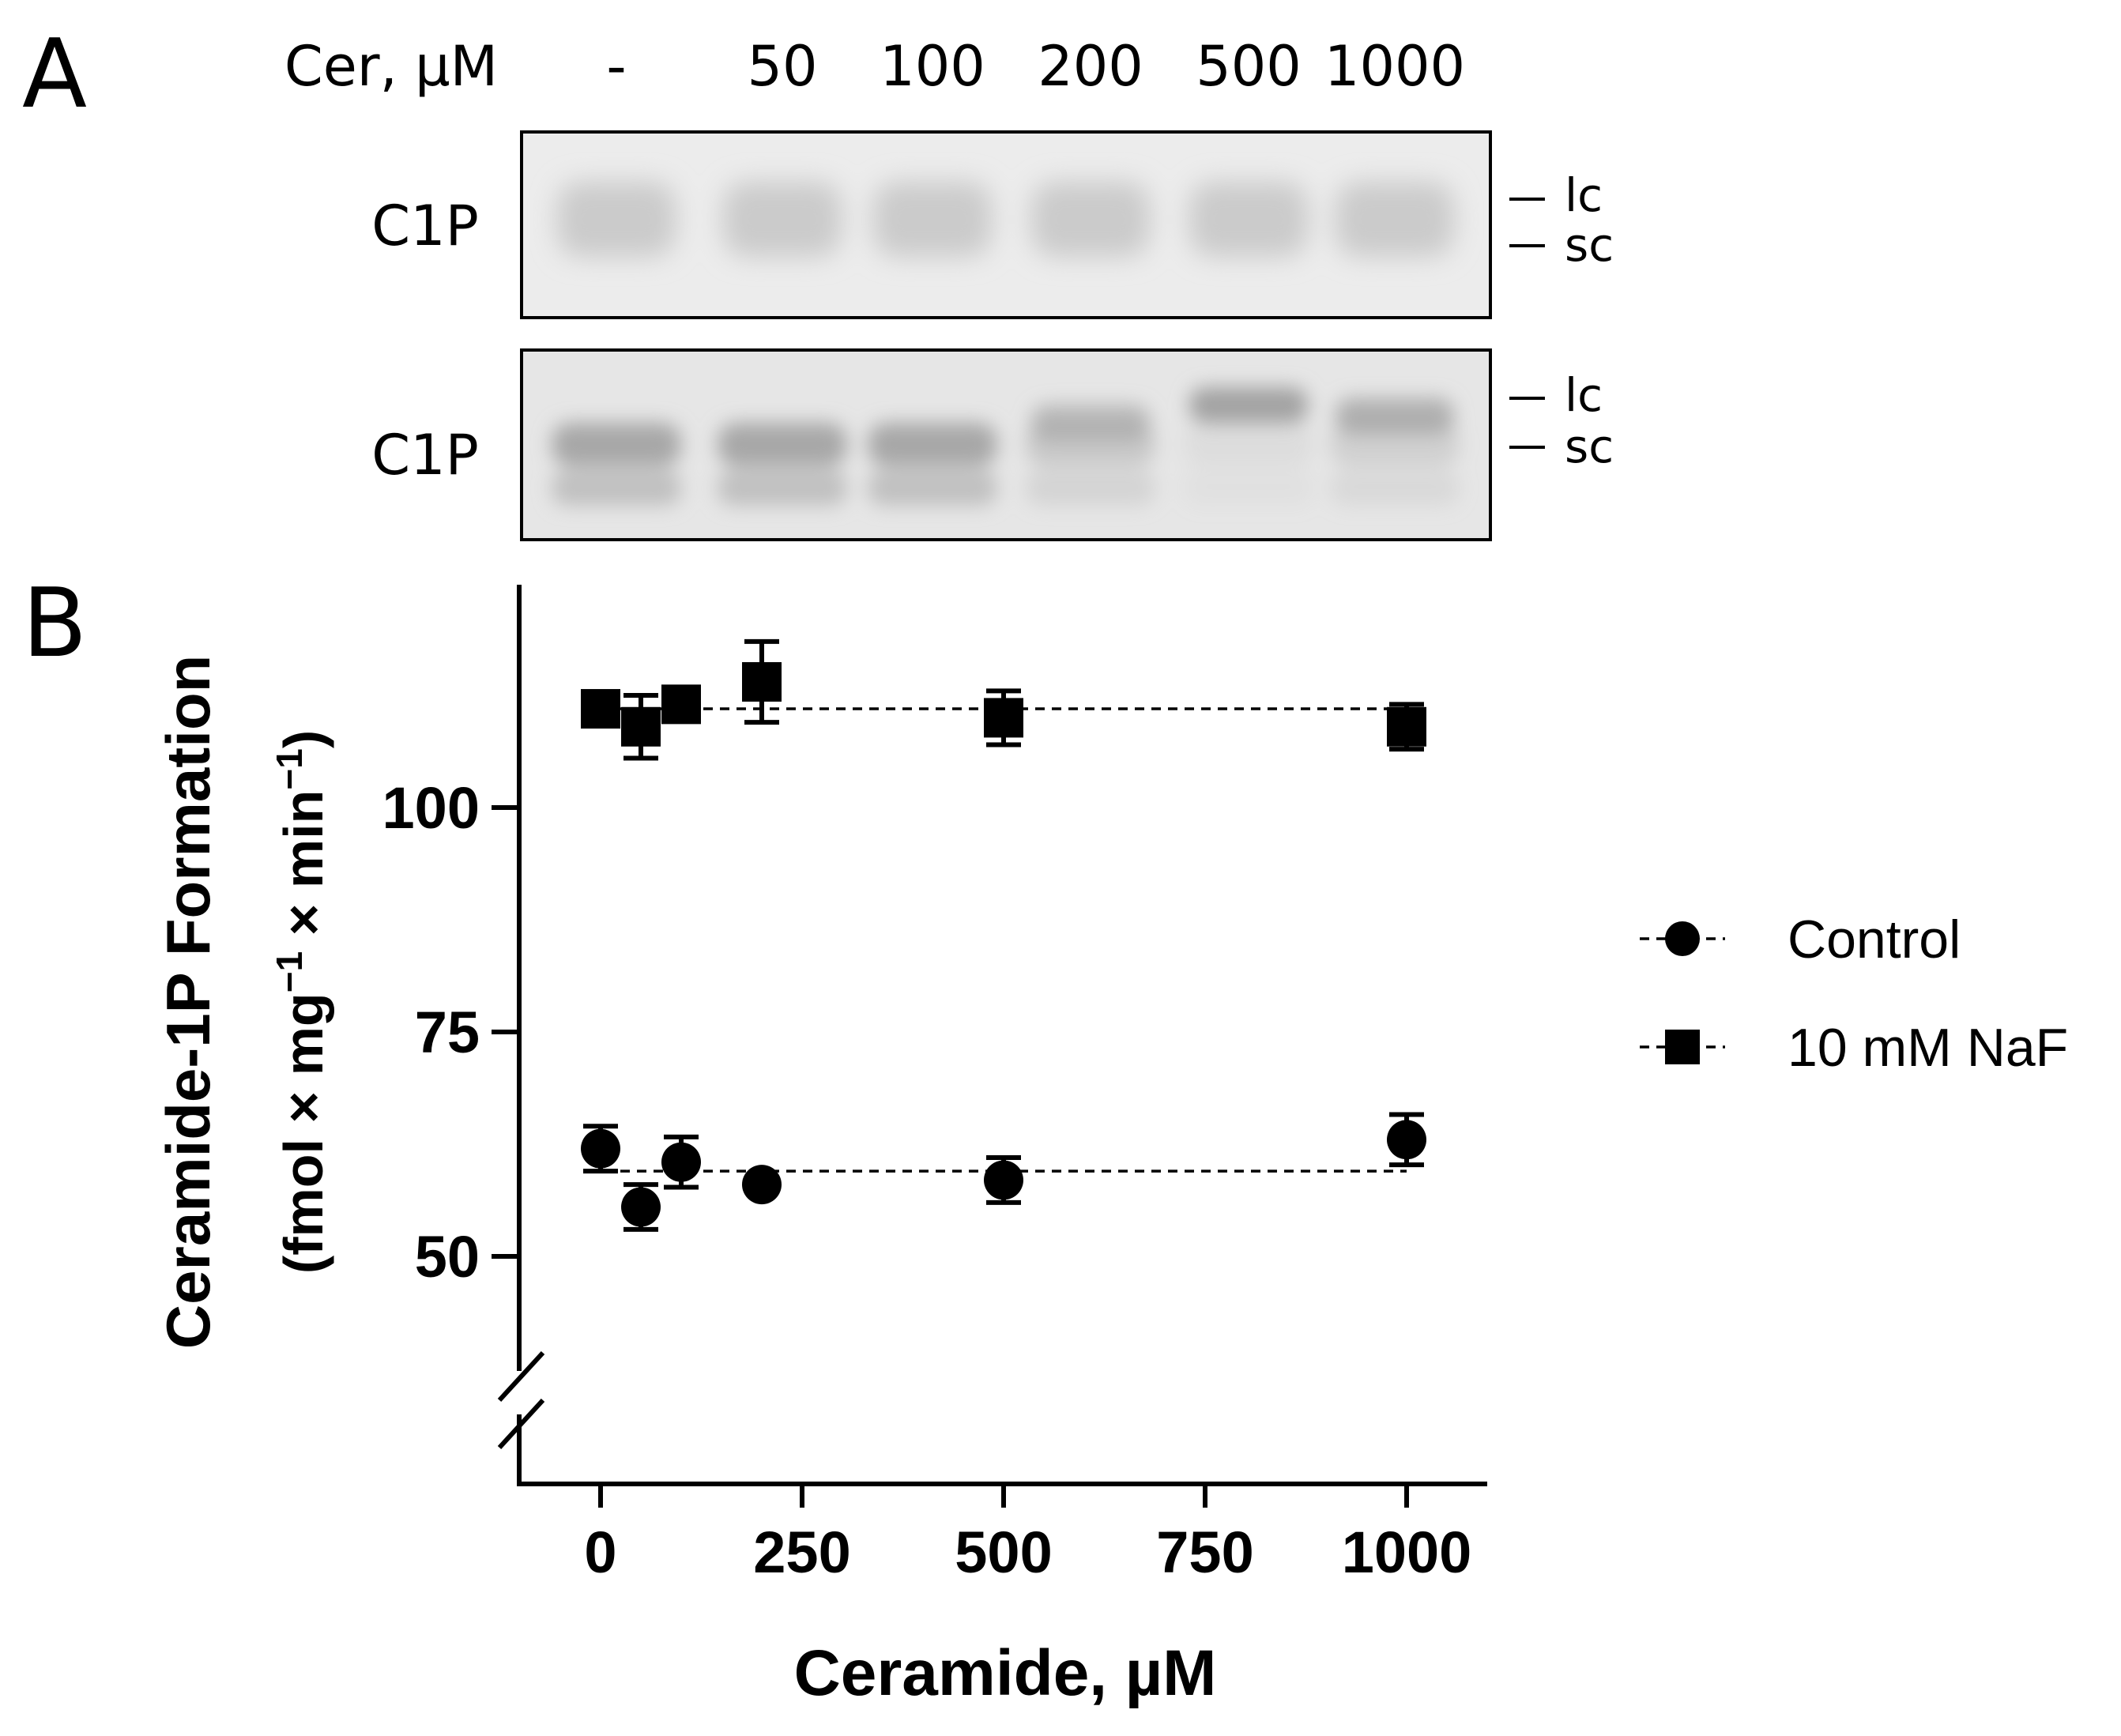 The image size is (2121, 1736). What do you see at coordinates (1875, 939) in the screenshot?
I see `legend-label: Control` at bounding box center [1875, 939].